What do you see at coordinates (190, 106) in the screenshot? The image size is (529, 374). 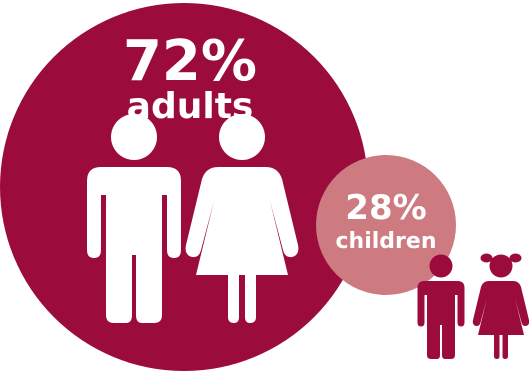 I see `adults-category-label: adults` at bounding box center [190, 106].